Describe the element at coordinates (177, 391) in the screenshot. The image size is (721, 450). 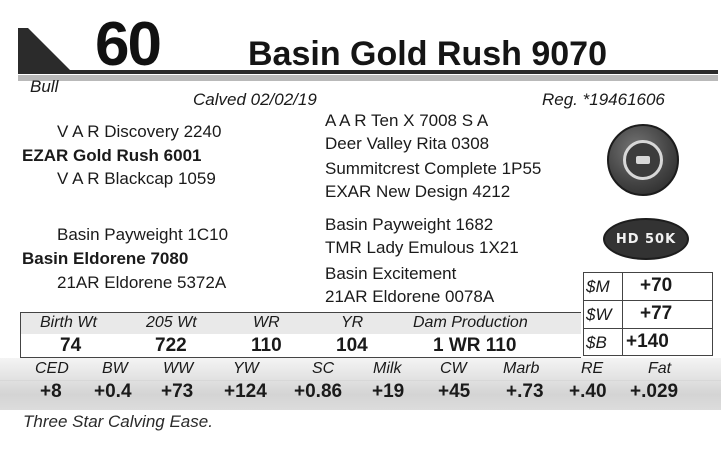
I see `epd-value: +73` at that location.